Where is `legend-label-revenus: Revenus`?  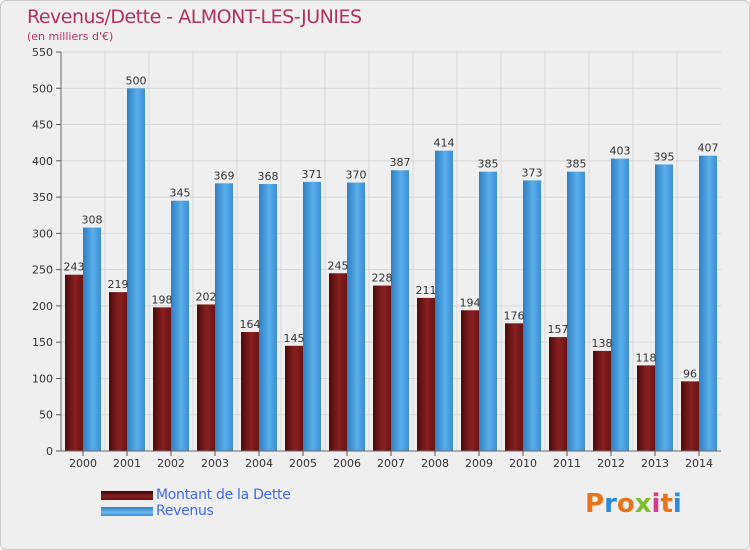
legend-label-revenus: Revenus is located at coordinates (185, 511).